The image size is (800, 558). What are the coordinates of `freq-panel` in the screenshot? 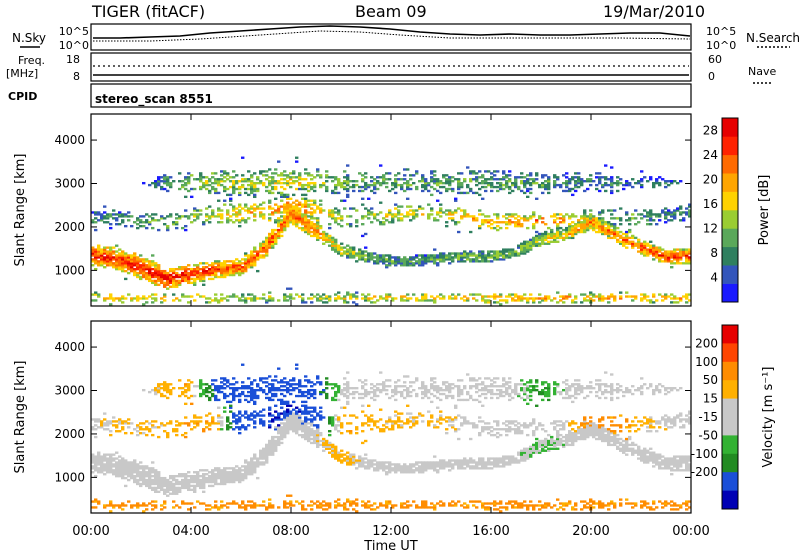 It's located at (391, 67).